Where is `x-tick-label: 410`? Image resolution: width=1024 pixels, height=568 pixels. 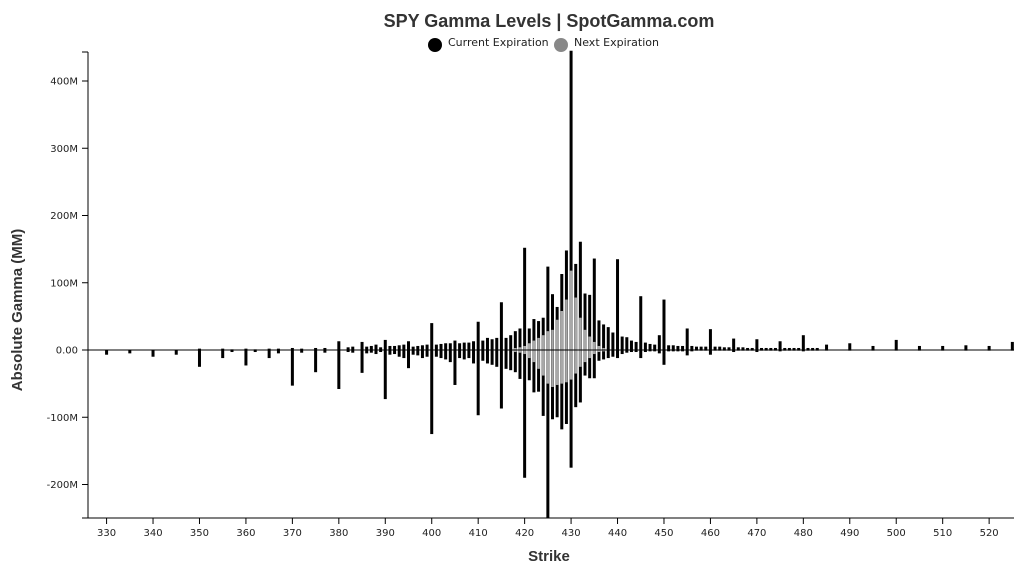 x-tick-label: 410 is located at coordinates (478, 533).